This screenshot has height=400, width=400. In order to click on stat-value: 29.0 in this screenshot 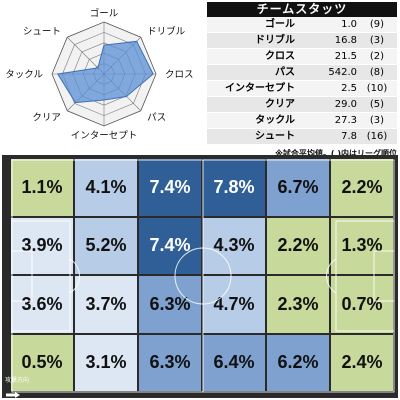, I will do `click(345, 104)`.